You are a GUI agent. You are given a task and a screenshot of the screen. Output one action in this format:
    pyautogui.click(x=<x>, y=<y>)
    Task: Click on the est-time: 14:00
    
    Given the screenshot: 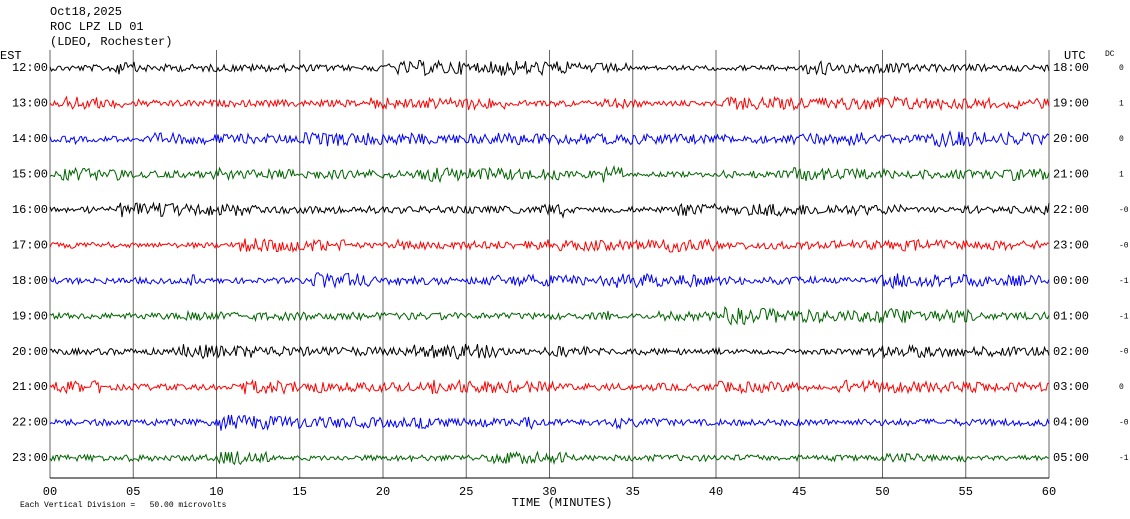 What is the action you would take?
    pyautogui.click(x=30, y=139)
    